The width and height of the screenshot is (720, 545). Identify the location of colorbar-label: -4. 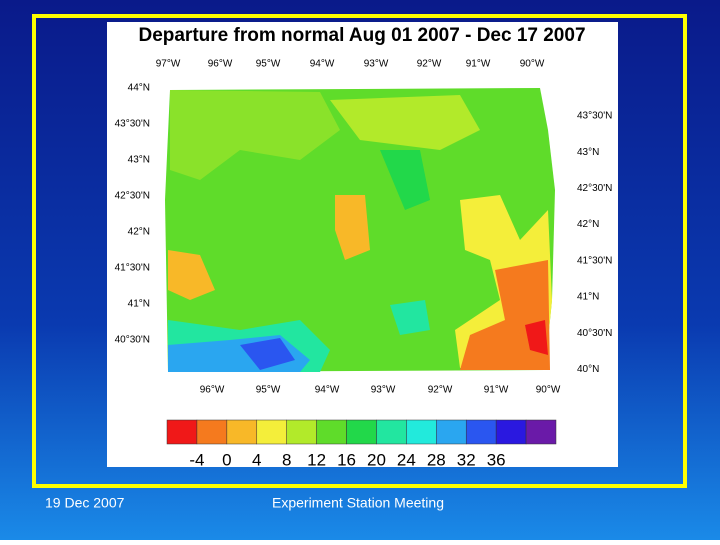
(196, 459).